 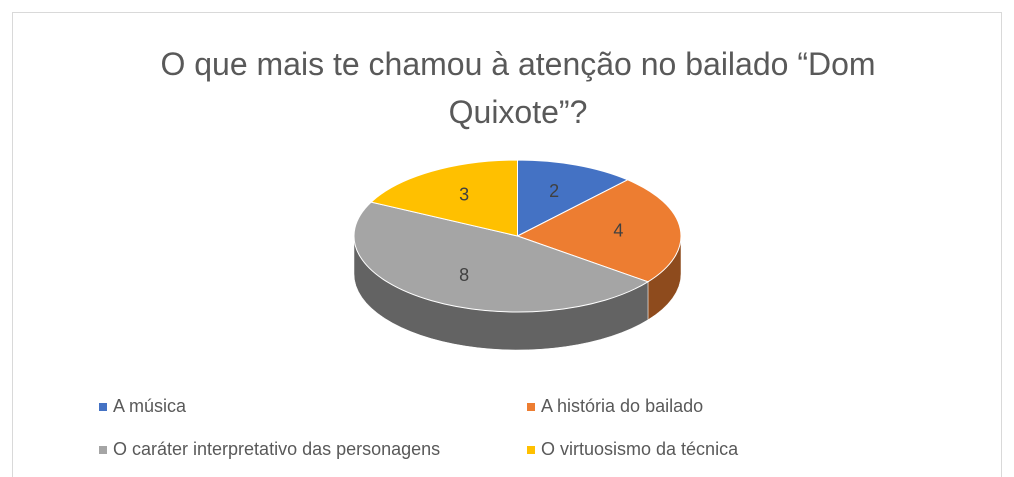 I want to click on data-label: 8, so click(x=464, y=275).